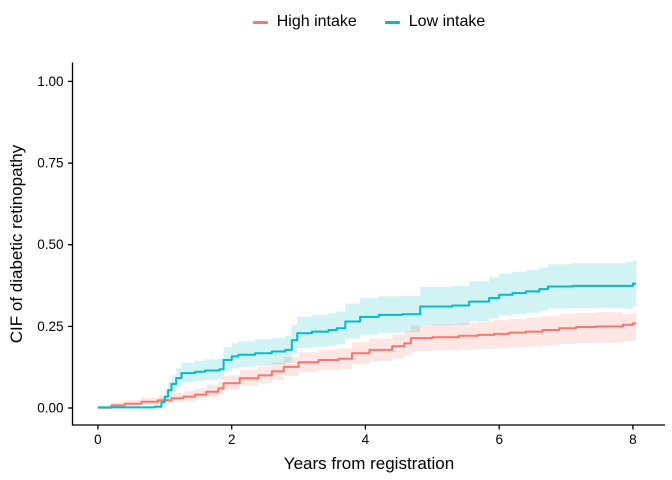 The image size is (672, 480). I want to click on curve-high-intake, so click(367, 365).